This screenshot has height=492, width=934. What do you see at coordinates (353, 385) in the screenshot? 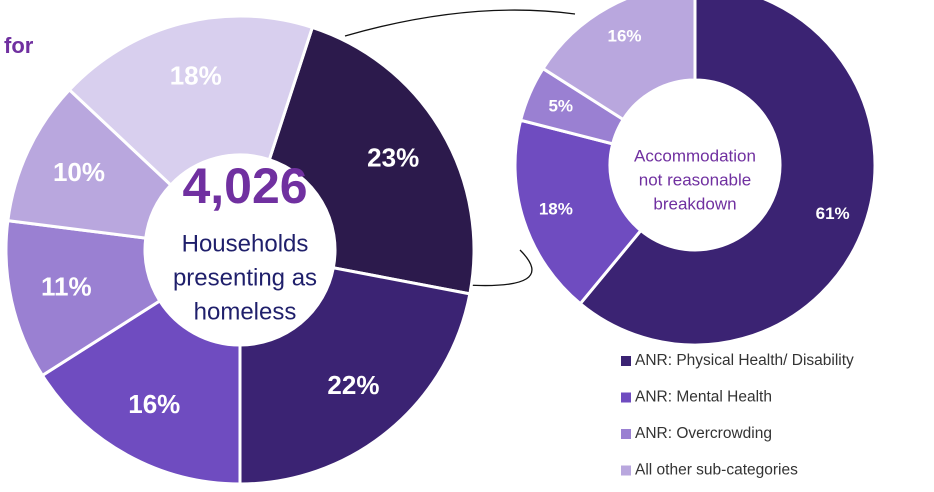
I see `value-label: 22%` at bounding box center [353, 385].